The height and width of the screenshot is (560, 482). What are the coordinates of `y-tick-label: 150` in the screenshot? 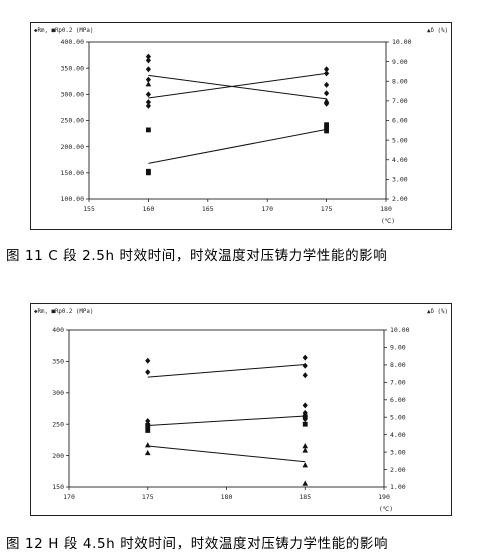 It's located at (58, 487).